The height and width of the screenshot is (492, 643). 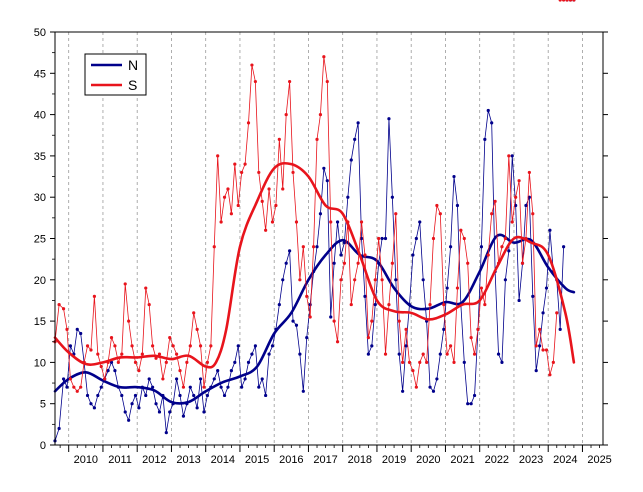 What do you see at coordinates (599, 460) in the screenshot?
I see `x-tick-label-2025: 2025` at bounding box center [599, 460].